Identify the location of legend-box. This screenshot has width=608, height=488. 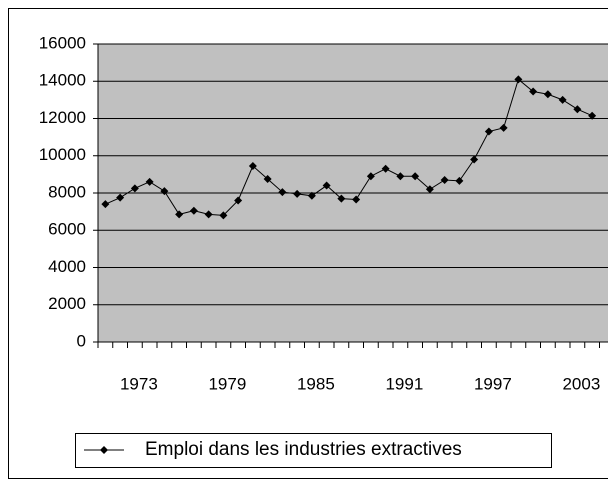
(313, 450).